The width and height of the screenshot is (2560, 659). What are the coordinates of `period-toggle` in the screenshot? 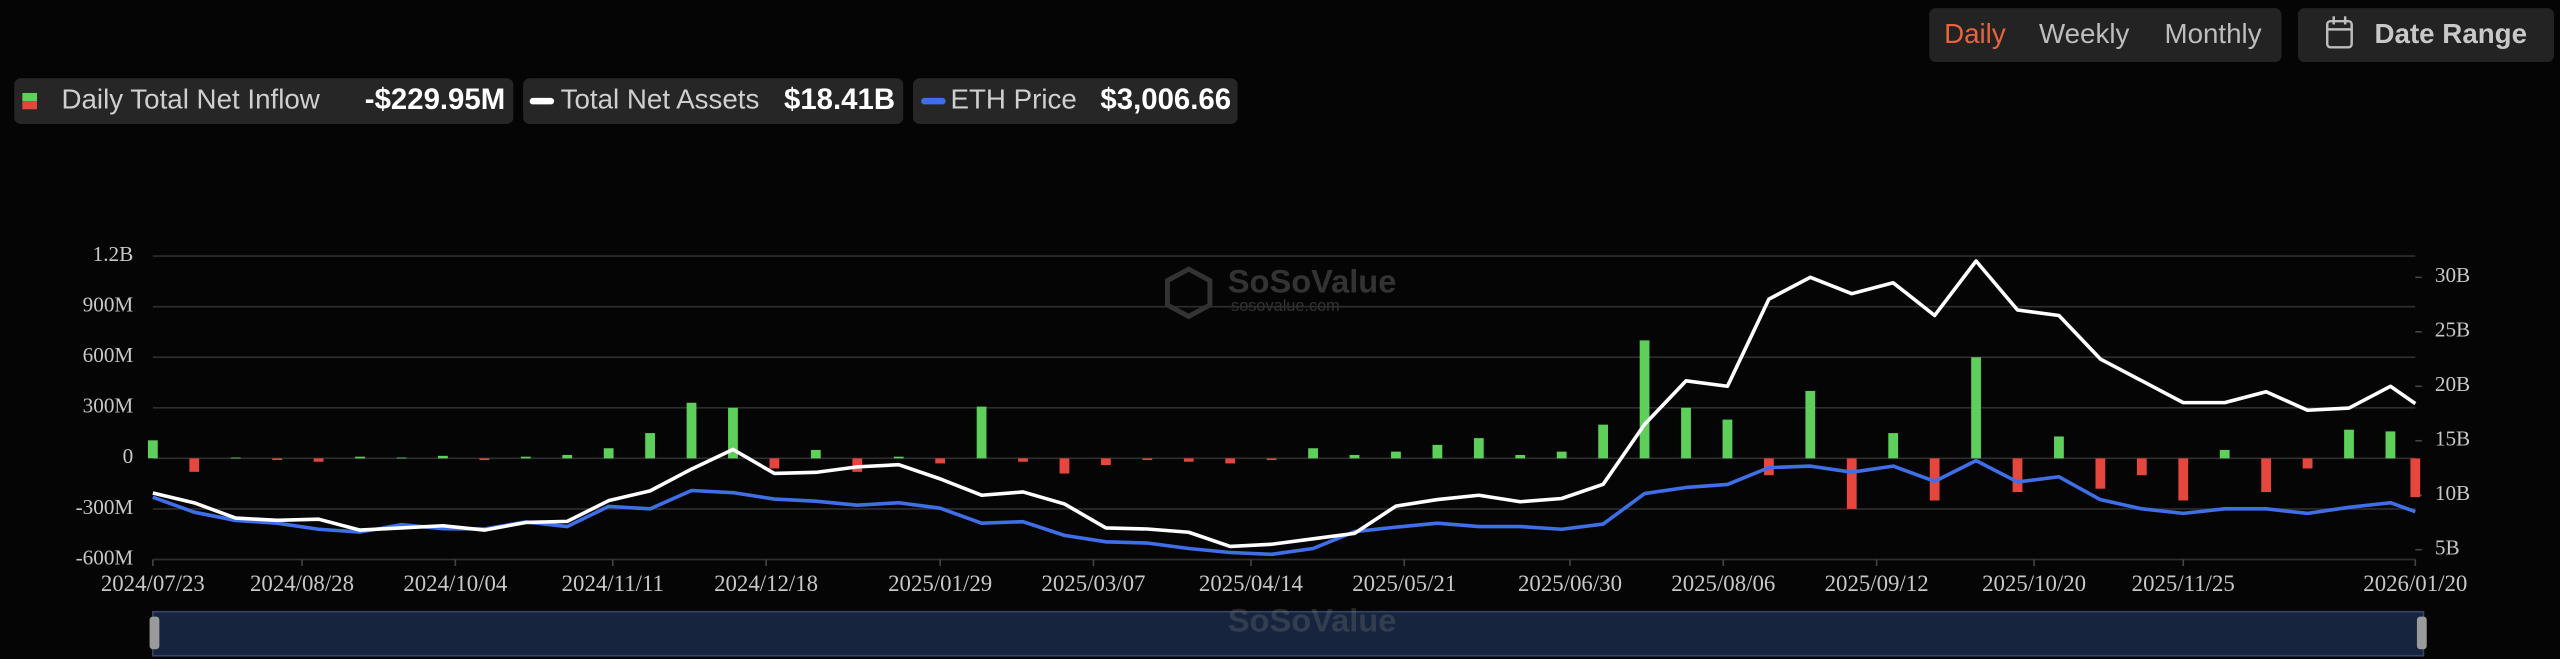 It's located at (2105, 35).